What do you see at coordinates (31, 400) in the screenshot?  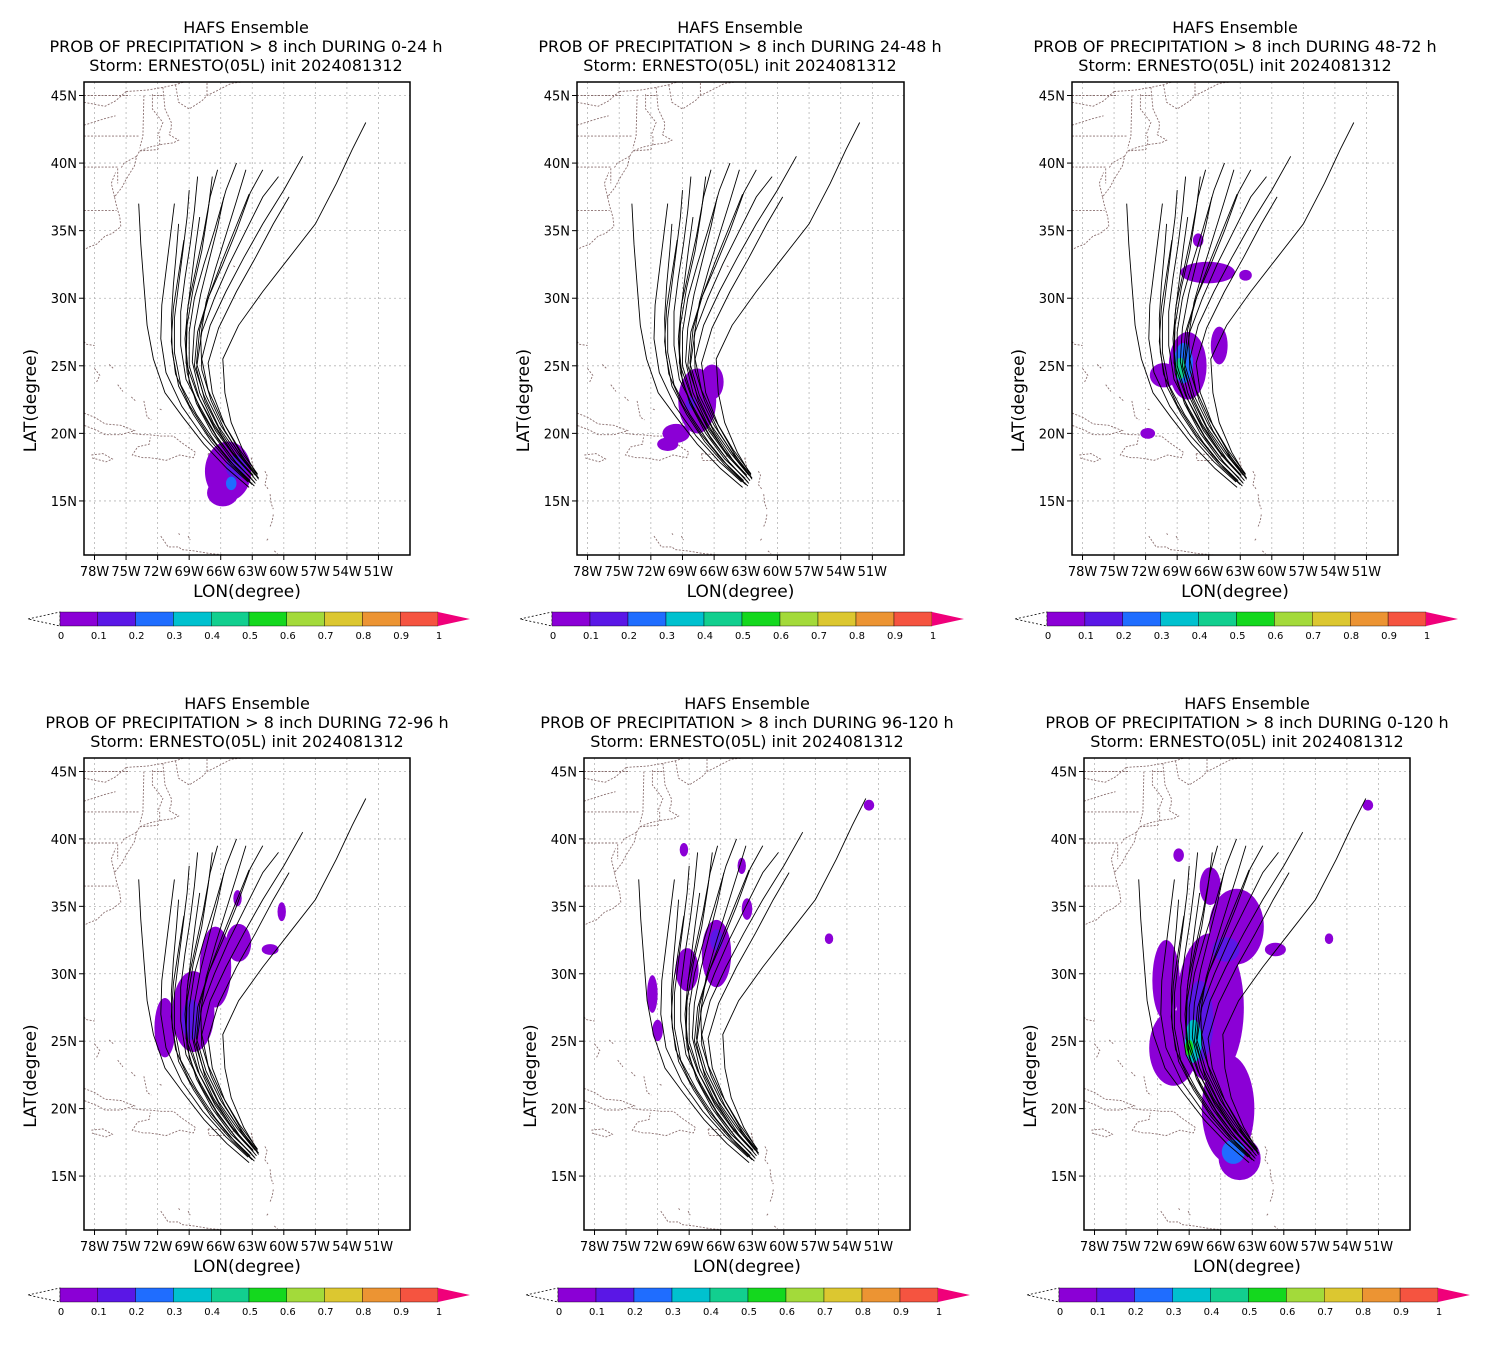 I see `y-axis-label: LAT(degree)` at bounding box center [31, 400].